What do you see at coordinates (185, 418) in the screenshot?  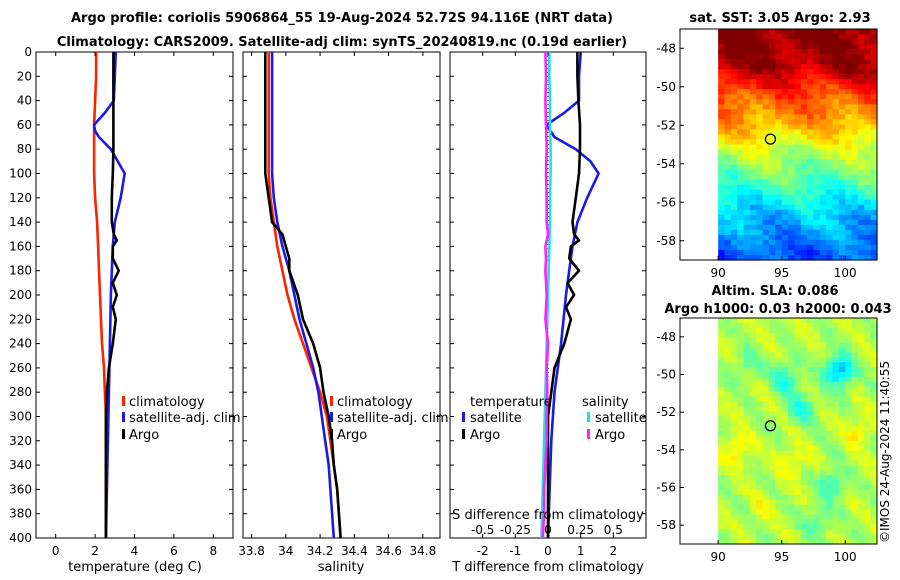 I see `legend-label-satellite: satellite-adj. clim` at bounding box center [185, 418].